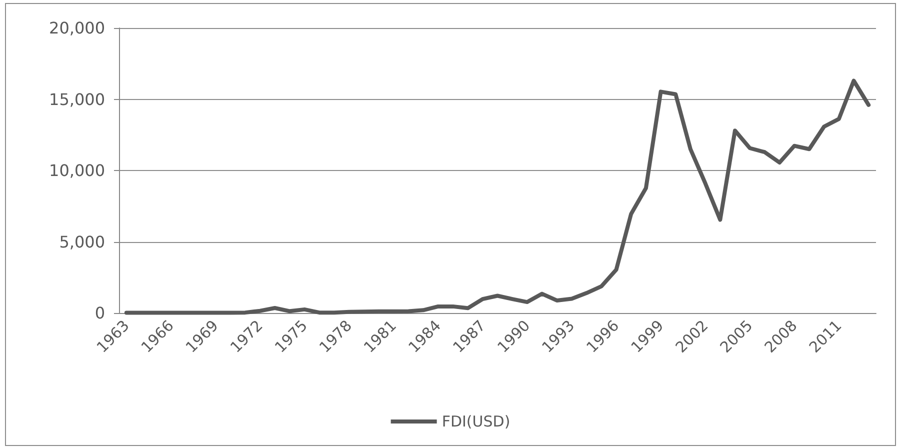 The height and width of the screenshot is (448, 901). What do you see at coordinates (77, 99) in the screenshot?
I see `y-tick-label: 15,000` at bounding box center [77, 99].